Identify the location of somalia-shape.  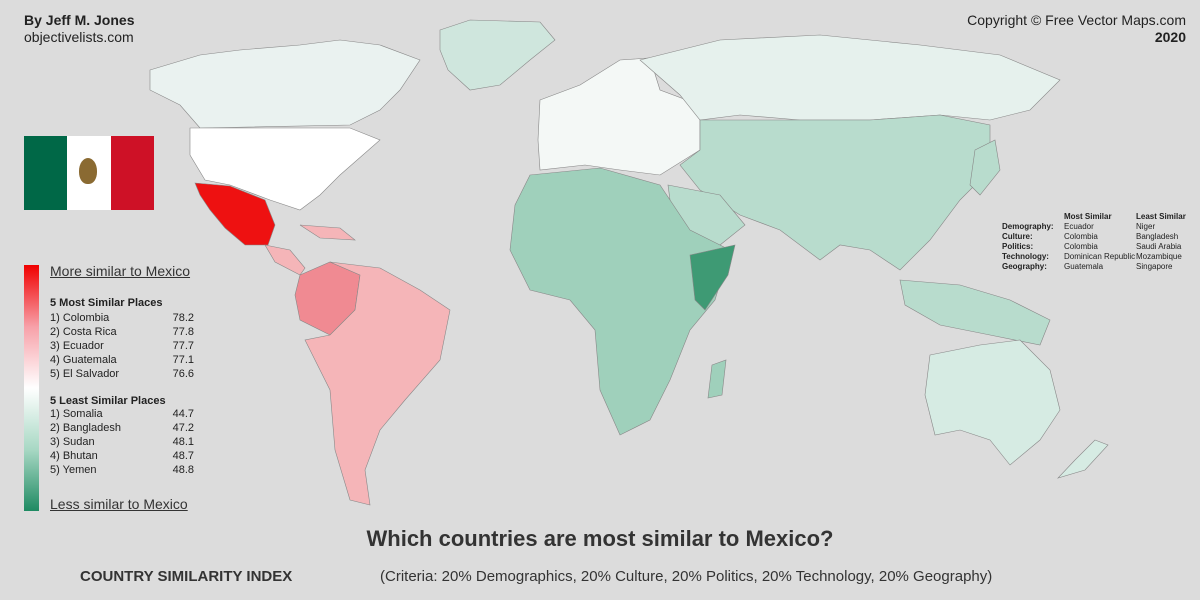
(712, 277).